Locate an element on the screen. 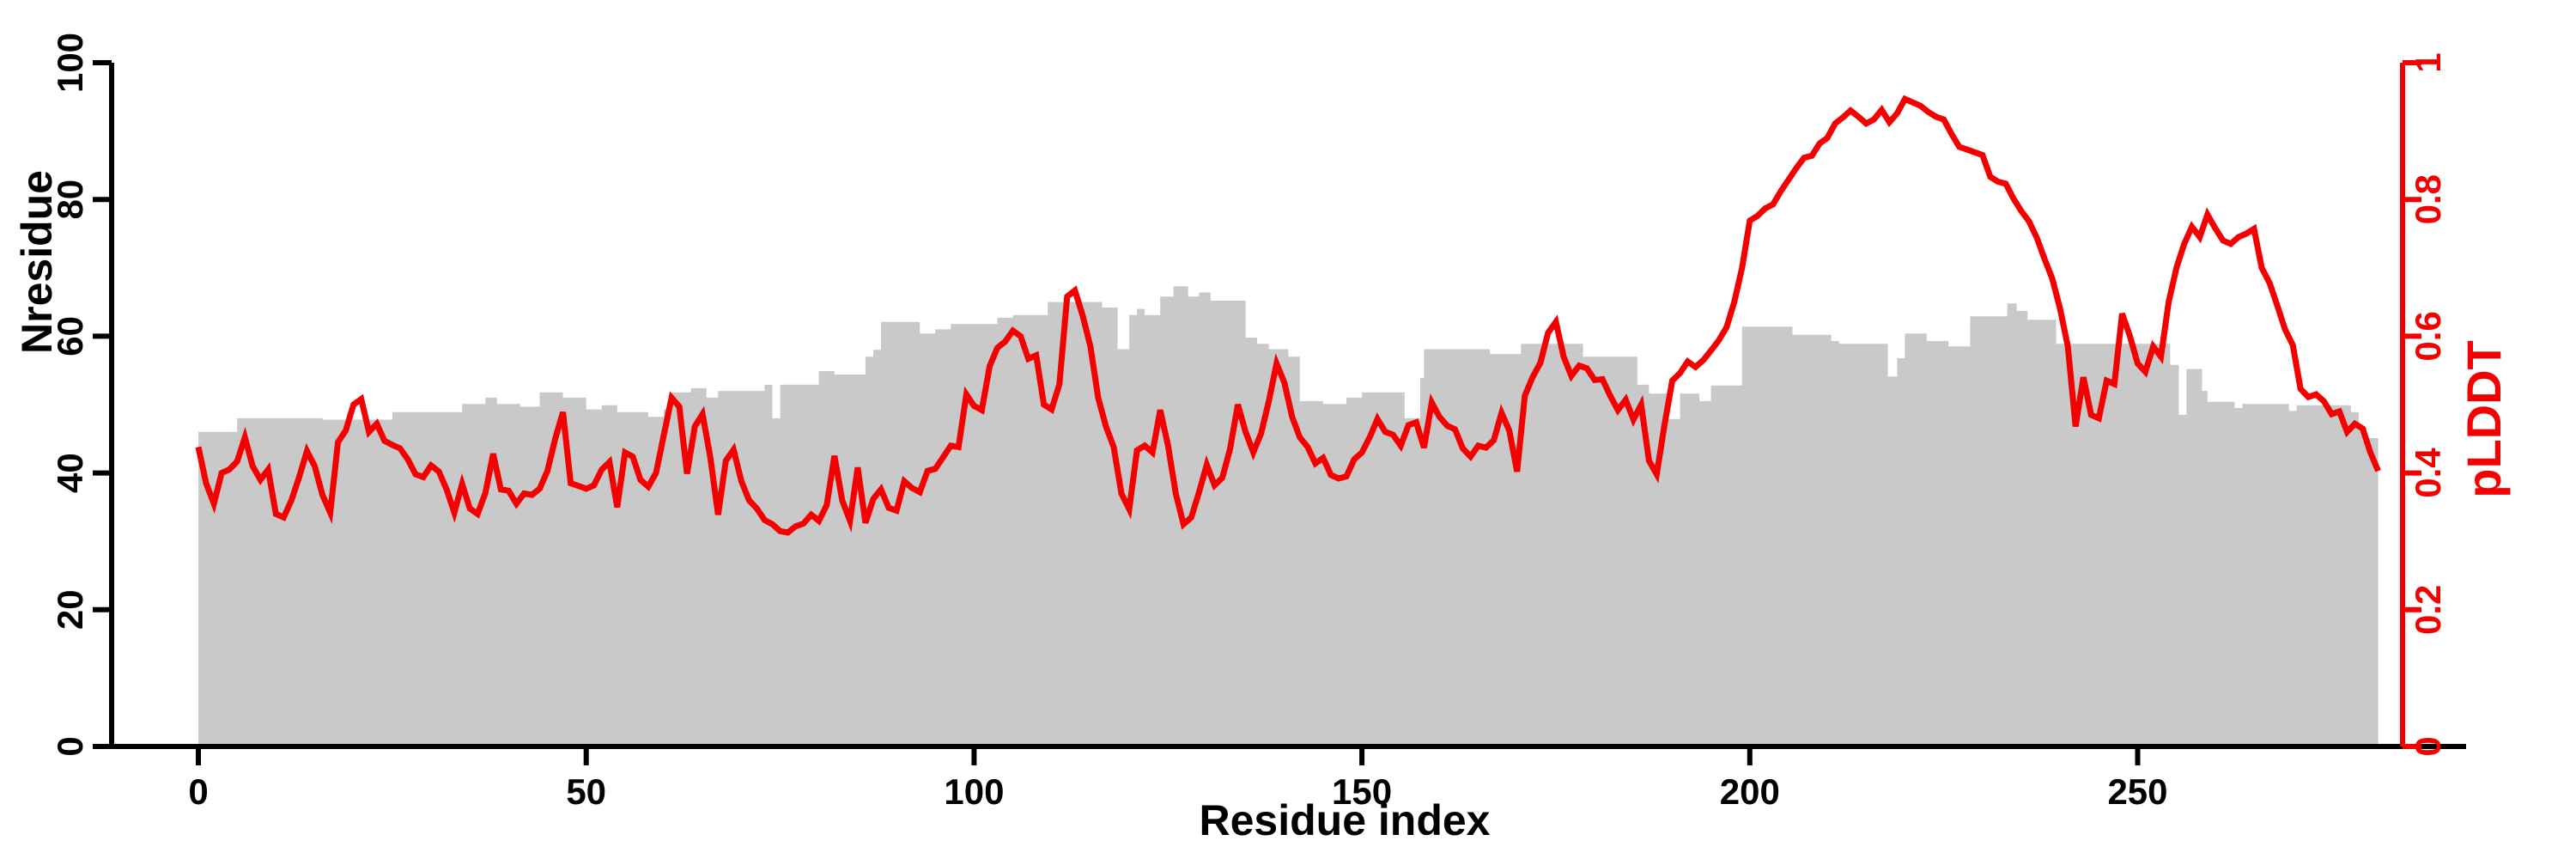 This screenshot has width=2576, height=859. left-tick-label: 100 is located at coordinates (70, 63).